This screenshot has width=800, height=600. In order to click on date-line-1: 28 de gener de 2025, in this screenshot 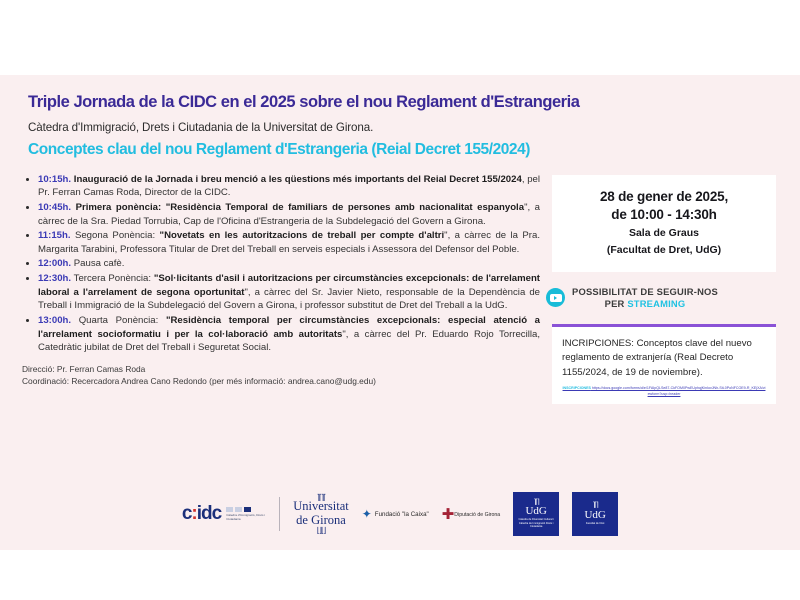, I will do `click(664, 196)`.